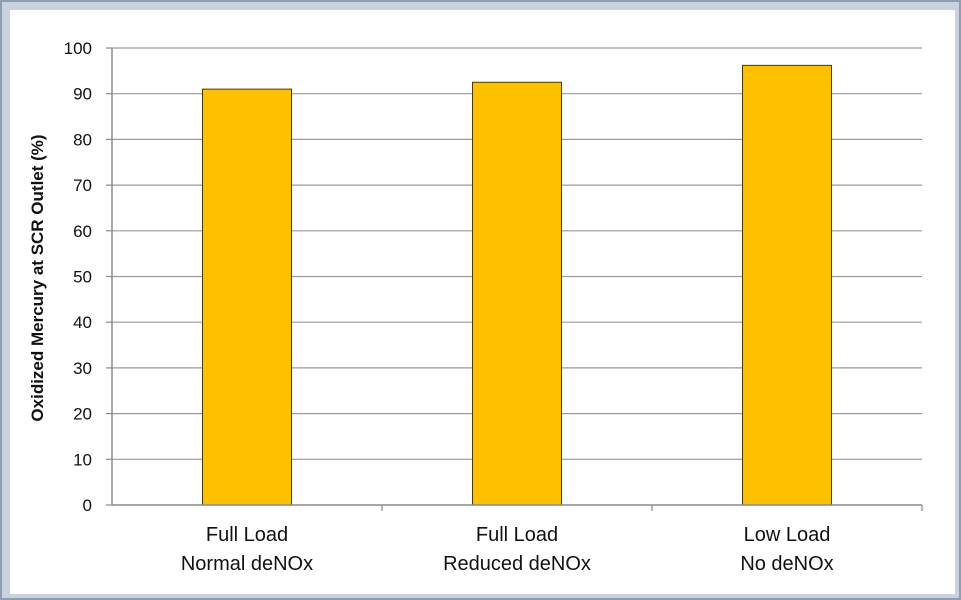 The image size is (961, 600). What do you see at coordinates (37, 277) in the screenshot?
I see `y-axis-title: Oxidized Mercury at SCR Outlet (%)` at bounding box center [37, 277].